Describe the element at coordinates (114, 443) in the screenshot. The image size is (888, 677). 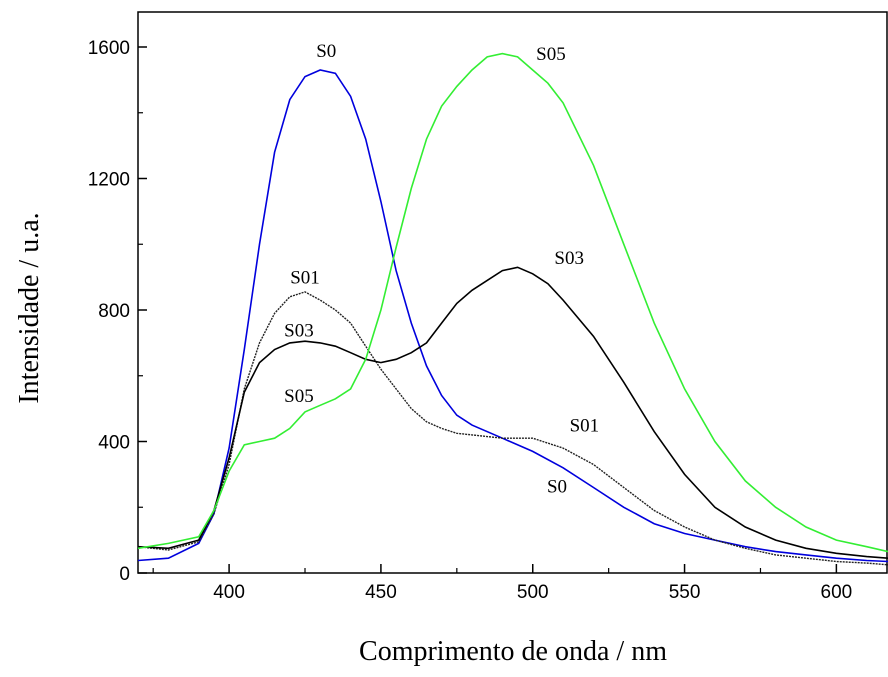
I see `y-tick-label: 400` at that location.